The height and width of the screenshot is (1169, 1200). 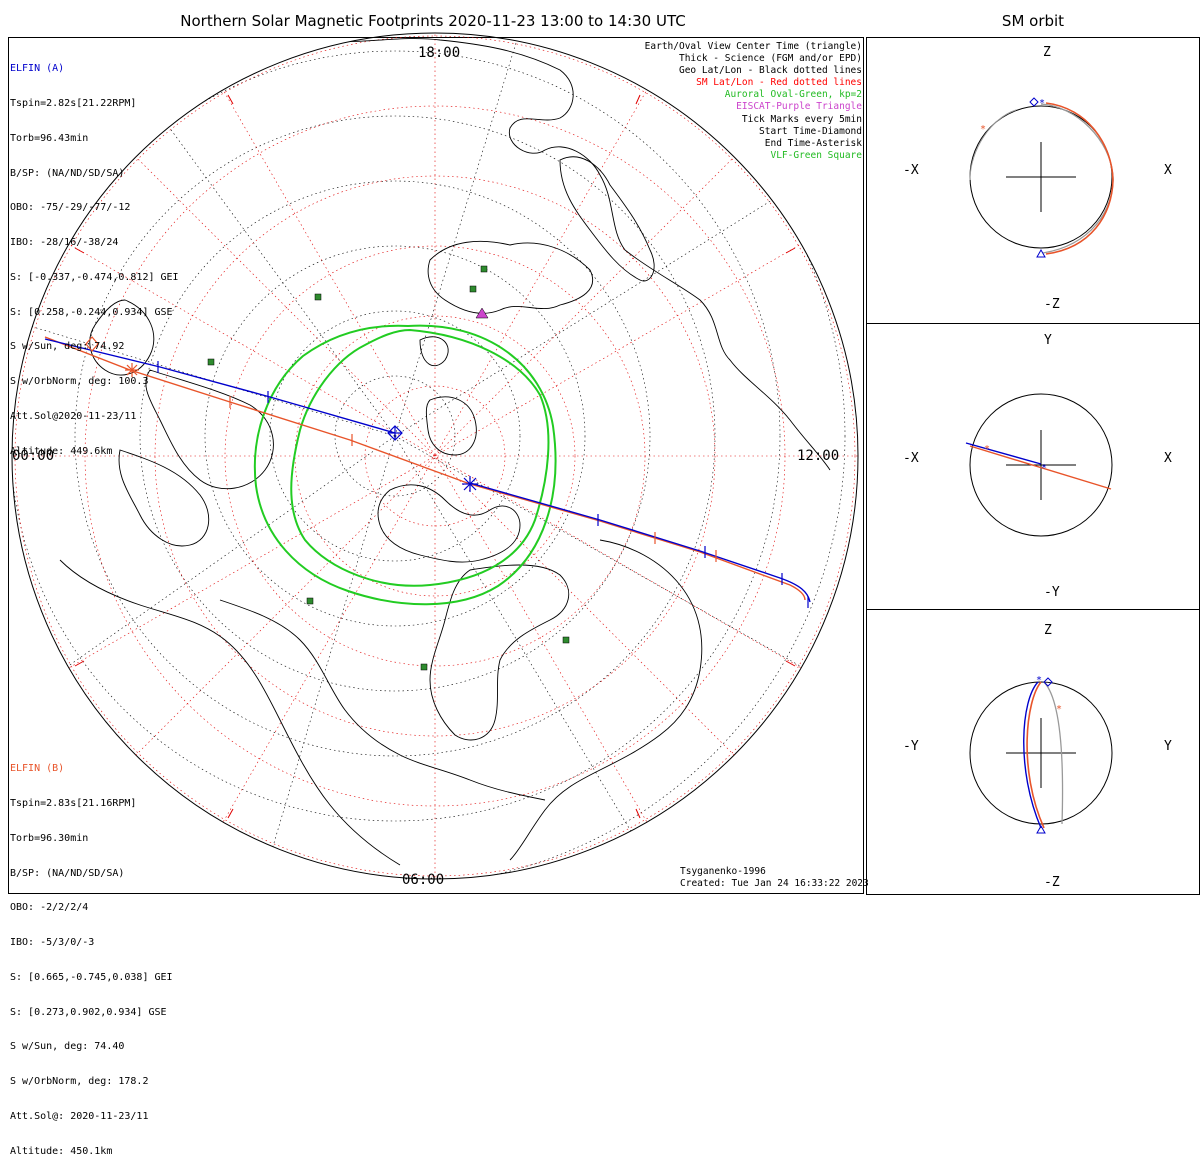 I want to click on elfin-b-start-diamond, so click(x=92, y=344).